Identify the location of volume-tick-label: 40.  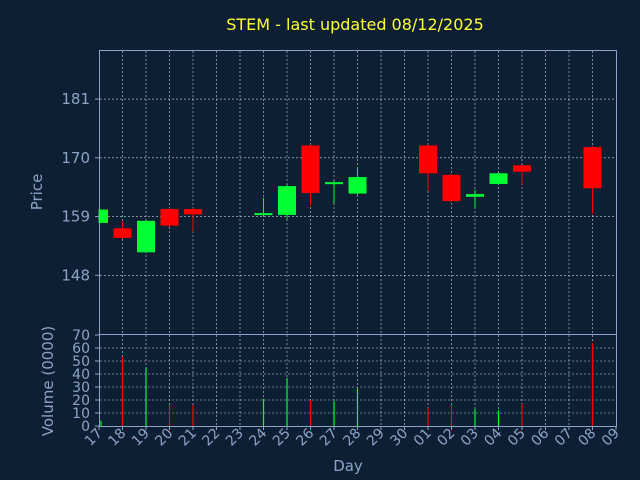
(81, 375).